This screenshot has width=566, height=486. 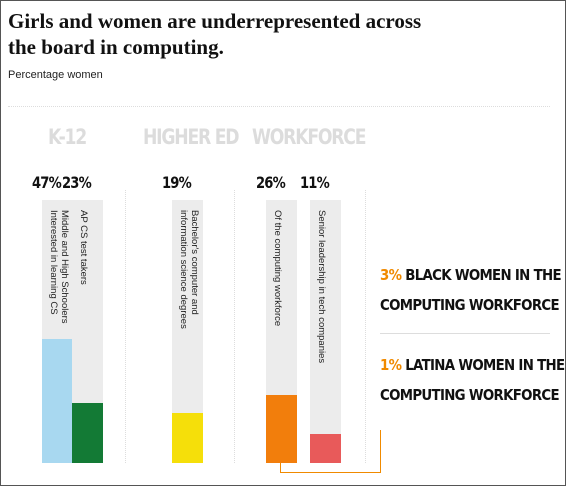 What do you see at coordinates (77, 182) in the screenshot?
I see `bar-value-label: 23%` at bounding box center [77, 182].